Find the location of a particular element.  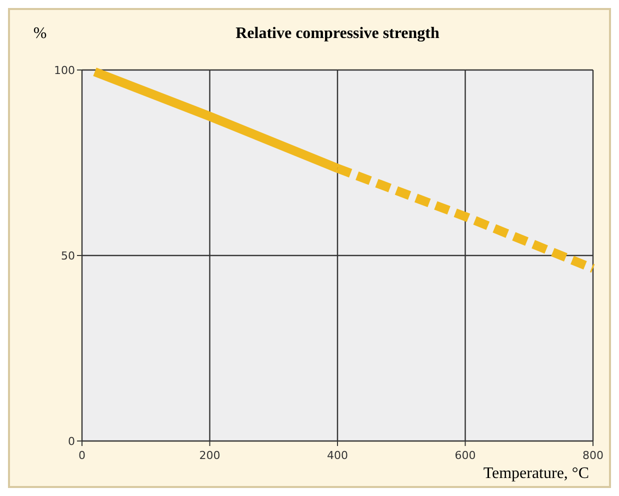

x-tick-label: 200 is located at coordinates (209, 455).